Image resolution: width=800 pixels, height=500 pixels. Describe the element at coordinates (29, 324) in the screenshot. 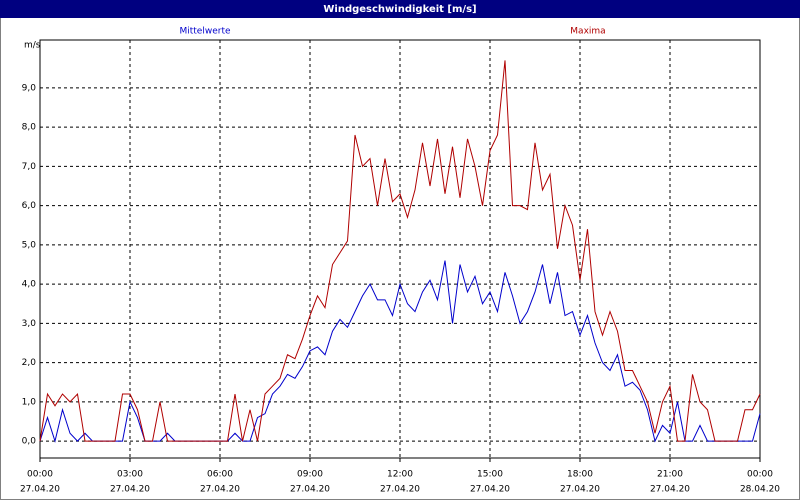

I see `y-tick-label: 3,0` at that location.